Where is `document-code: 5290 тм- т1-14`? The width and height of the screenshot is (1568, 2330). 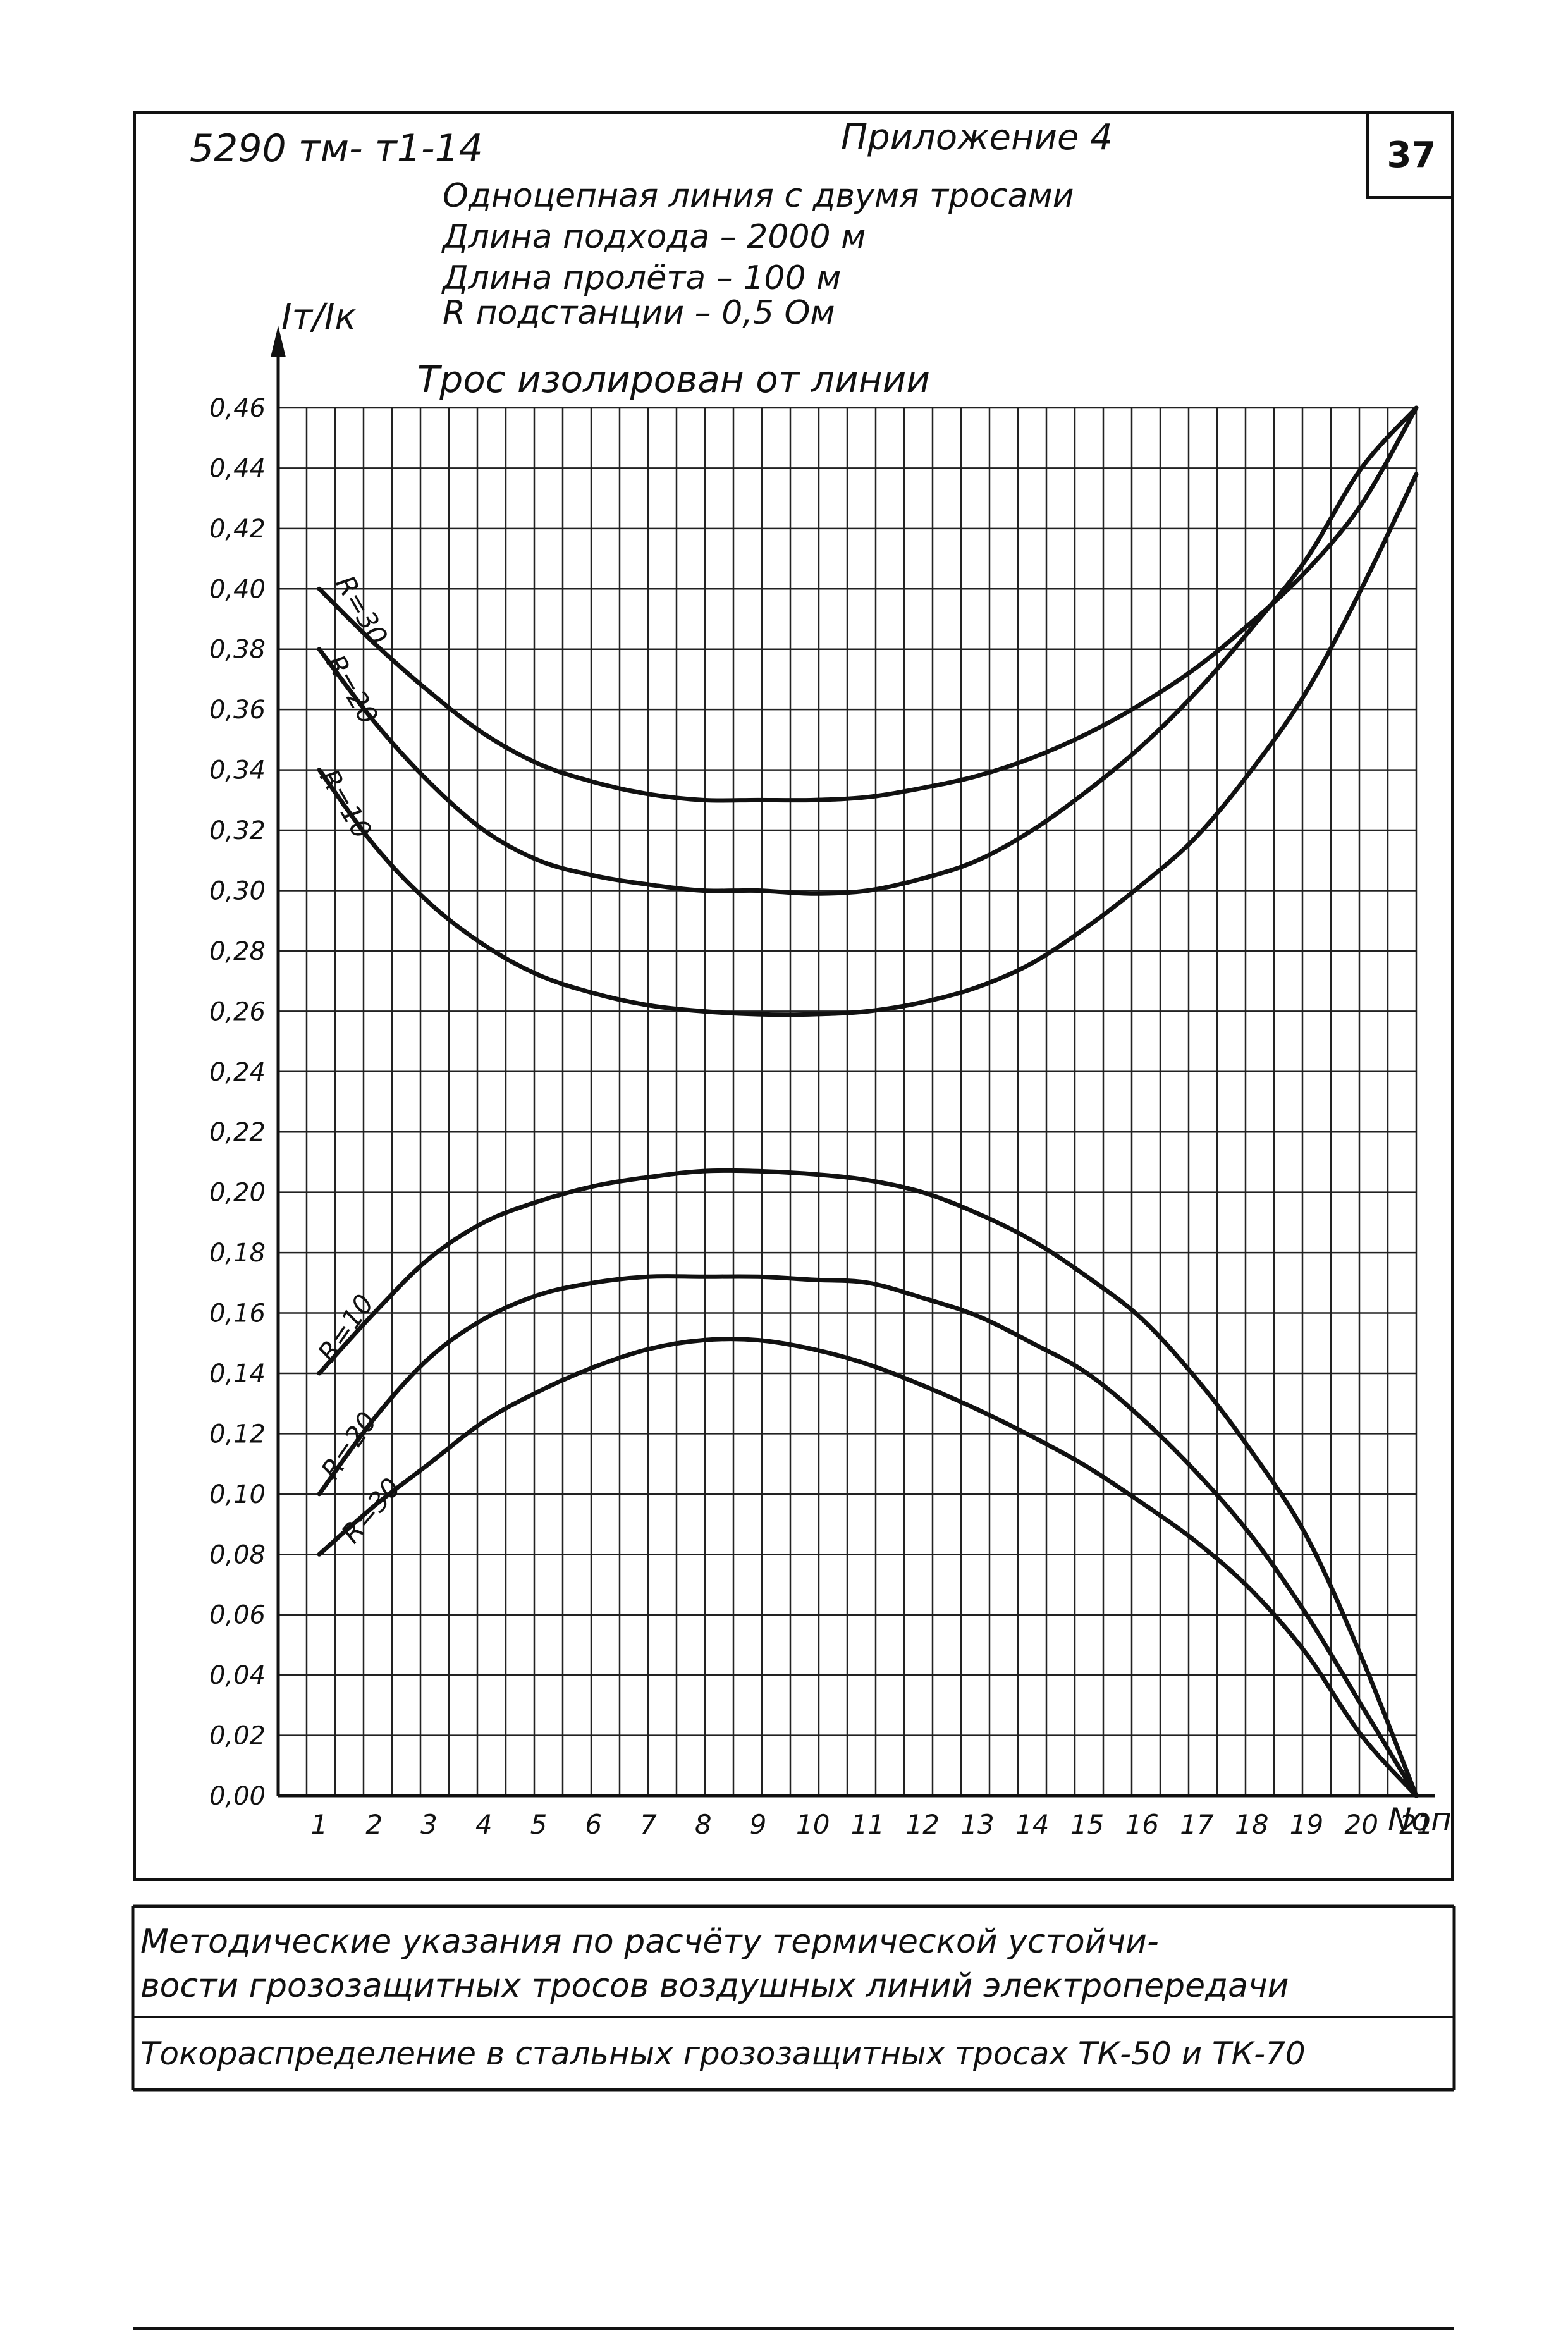 document-code: 5290 тм- т1-14 is located at coordinates (336, 148).